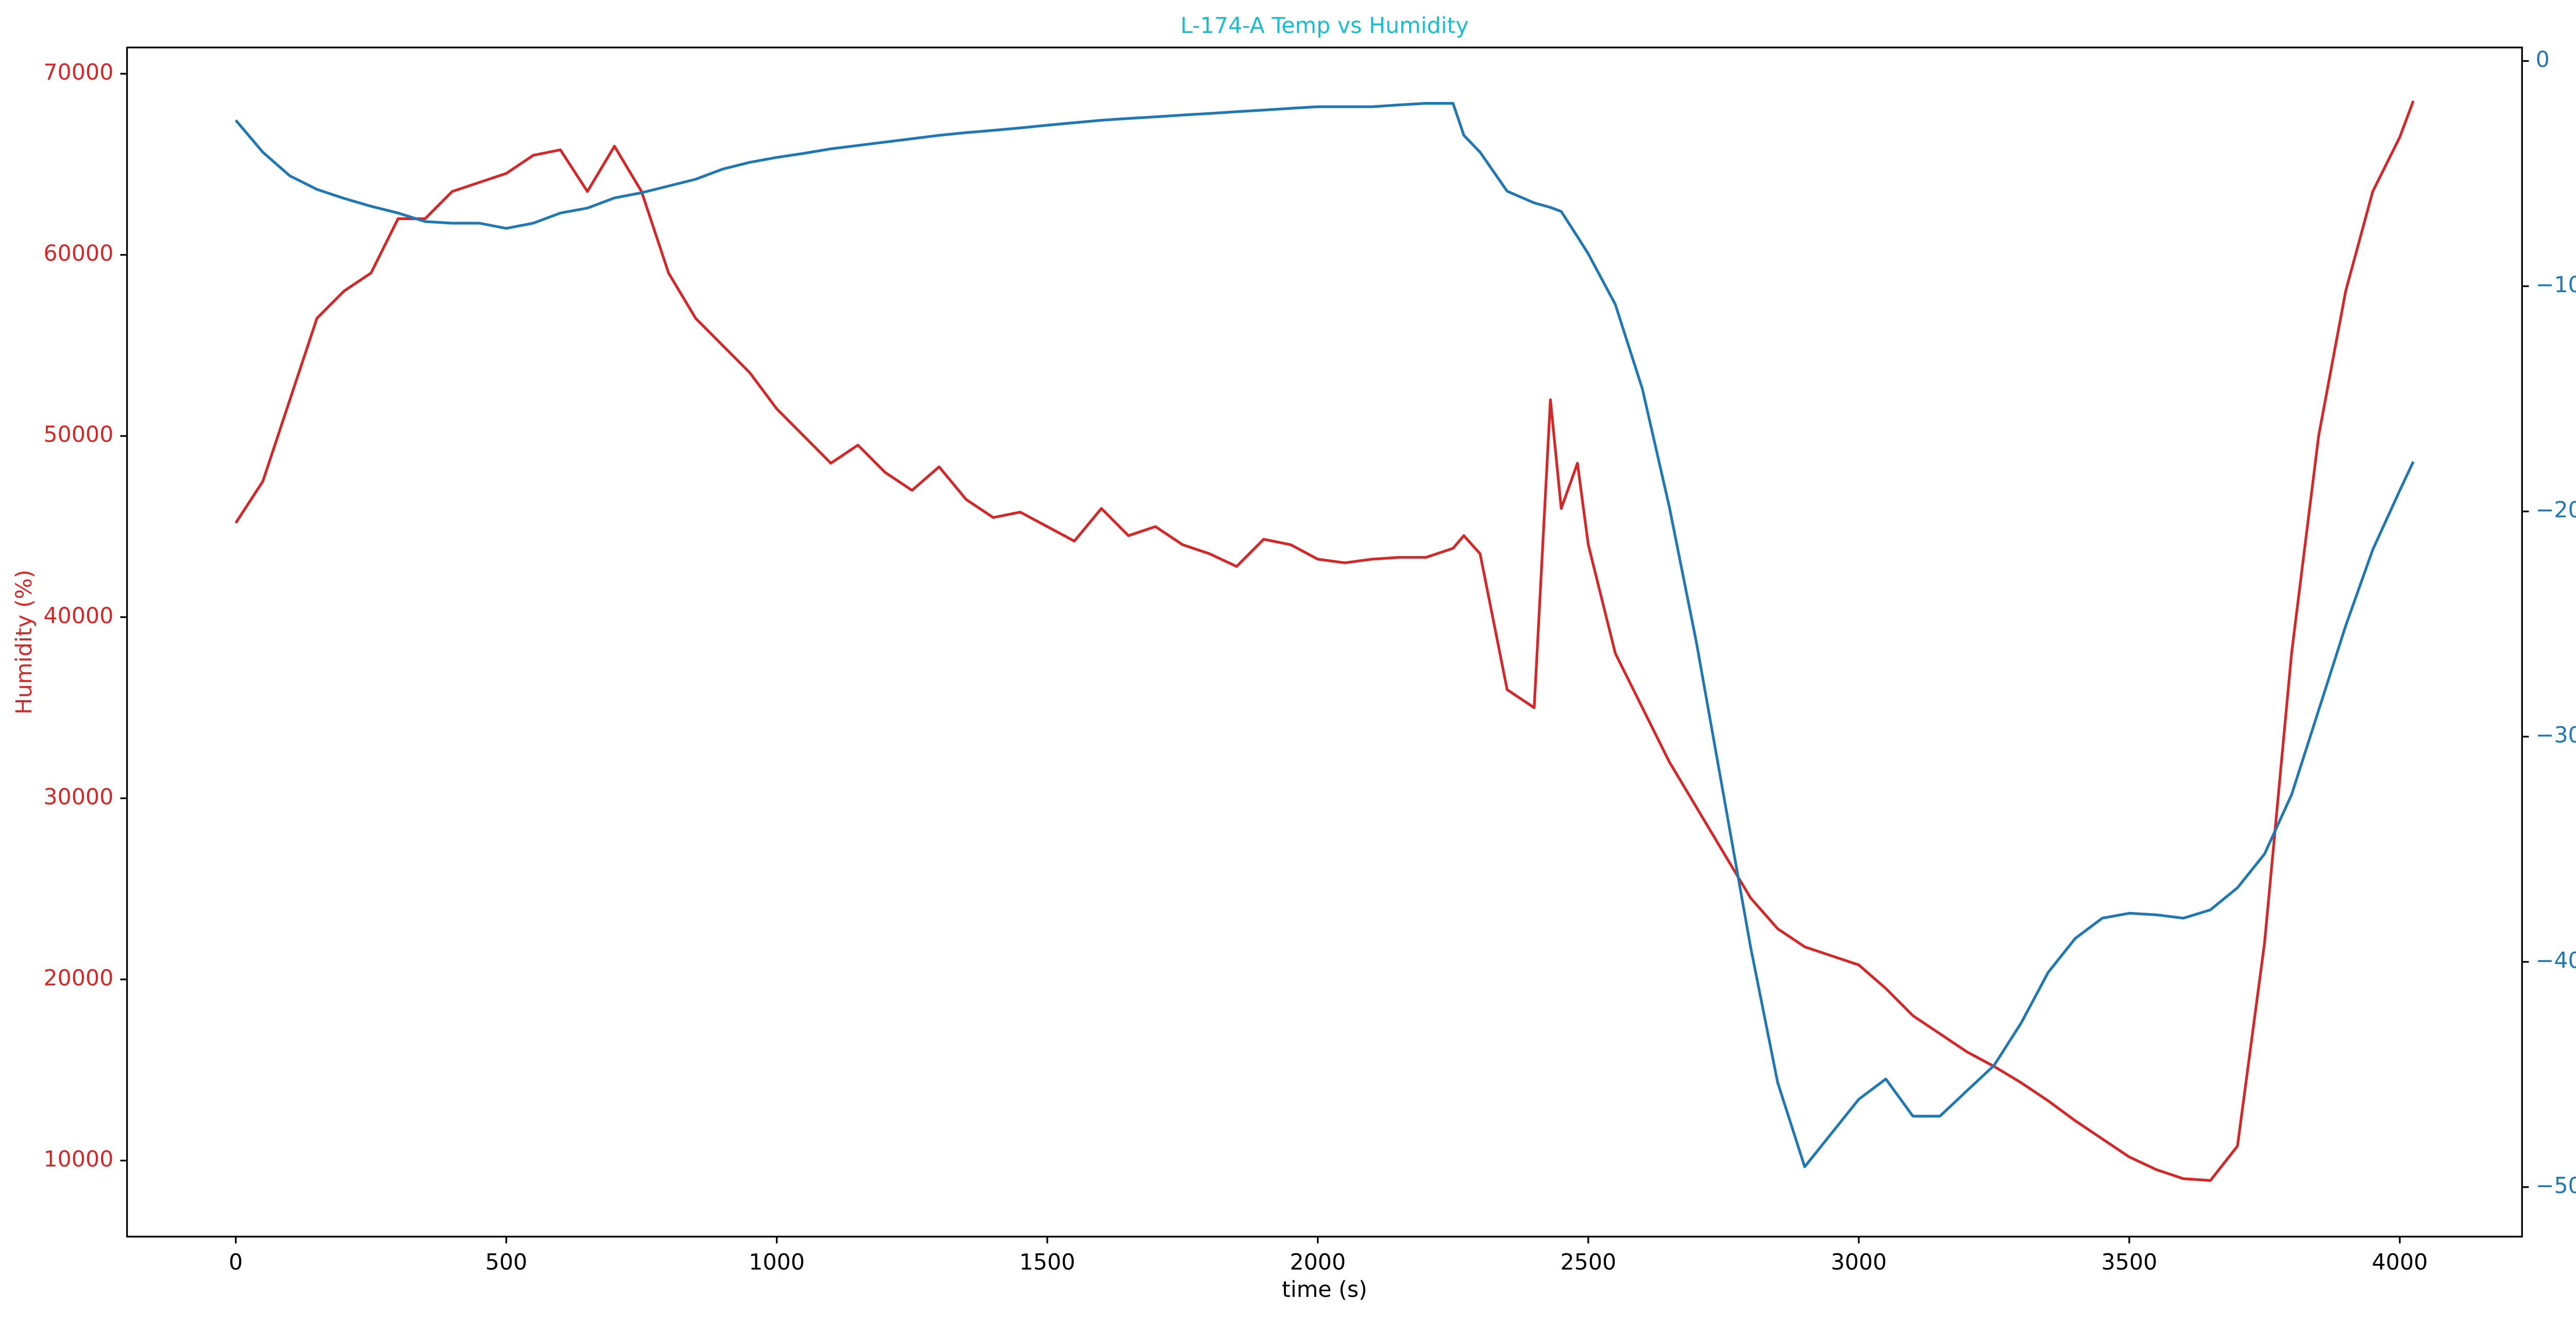 The width and height of the screenshot is (2576, 1318). I want to click on y2-tick-label: −5000, so click(2556, 1186).